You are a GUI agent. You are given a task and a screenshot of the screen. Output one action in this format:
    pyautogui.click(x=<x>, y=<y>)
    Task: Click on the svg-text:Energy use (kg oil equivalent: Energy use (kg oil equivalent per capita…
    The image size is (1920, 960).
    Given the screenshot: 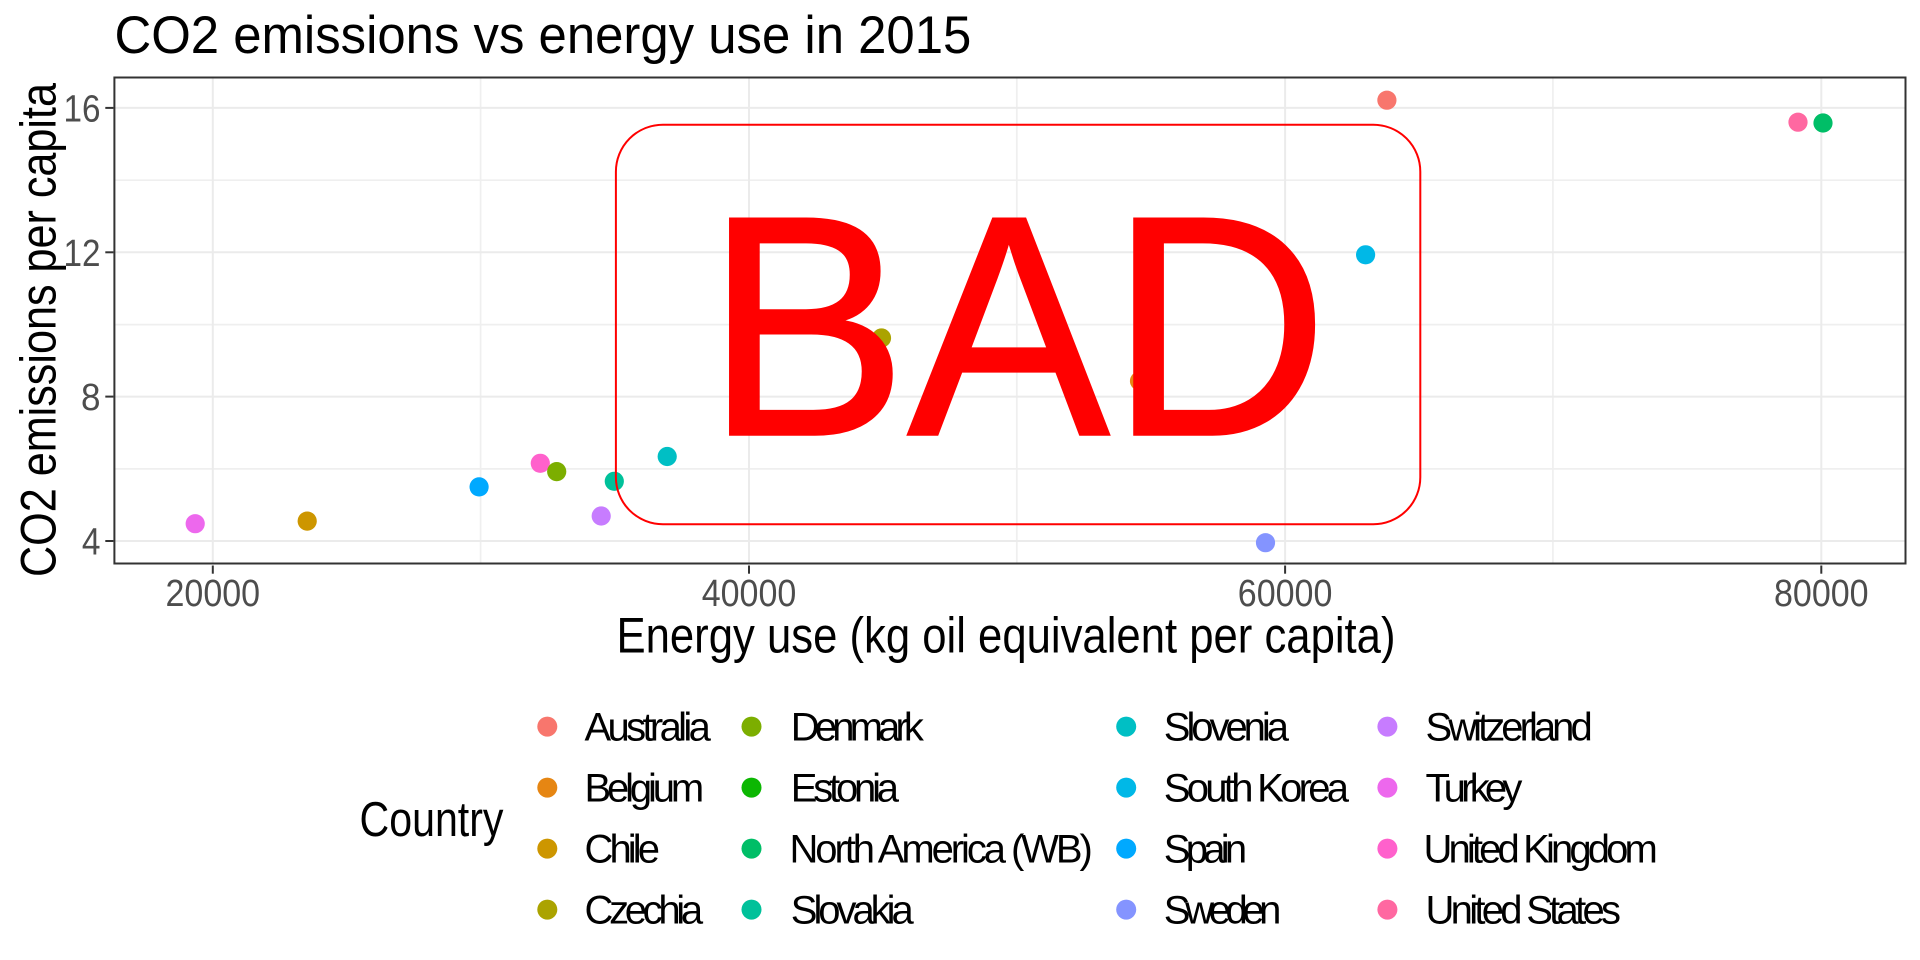 What is the action you would take?
    pyautogui.click(x=1006, y=635)
    